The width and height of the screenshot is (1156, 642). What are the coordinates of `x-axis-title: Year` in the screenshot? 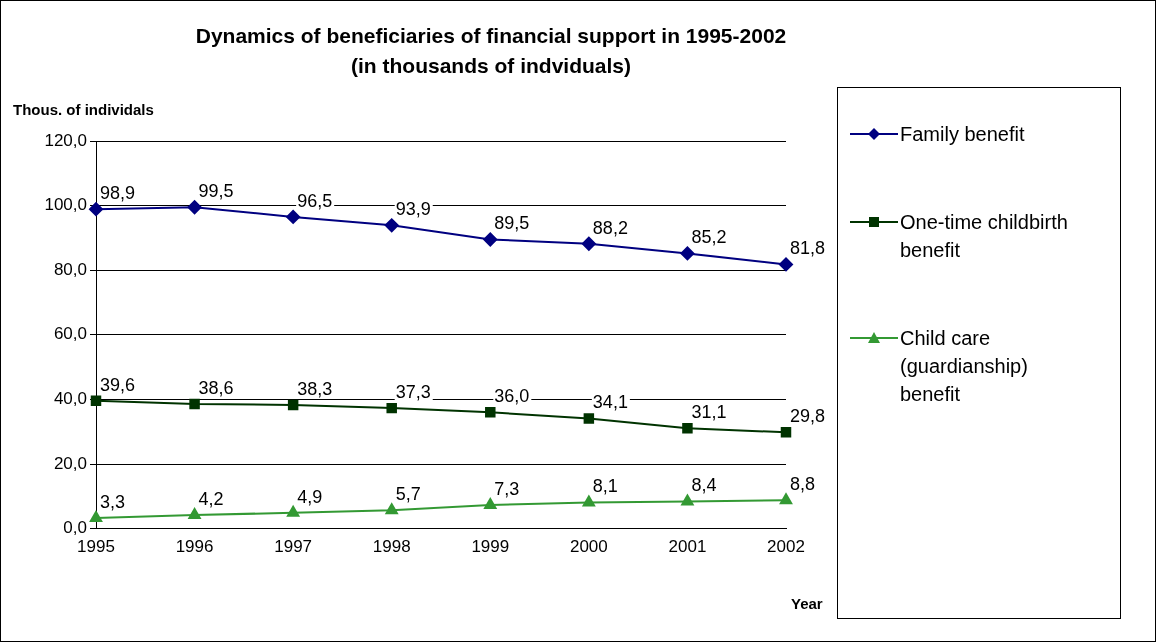 It's located at (807, 603).